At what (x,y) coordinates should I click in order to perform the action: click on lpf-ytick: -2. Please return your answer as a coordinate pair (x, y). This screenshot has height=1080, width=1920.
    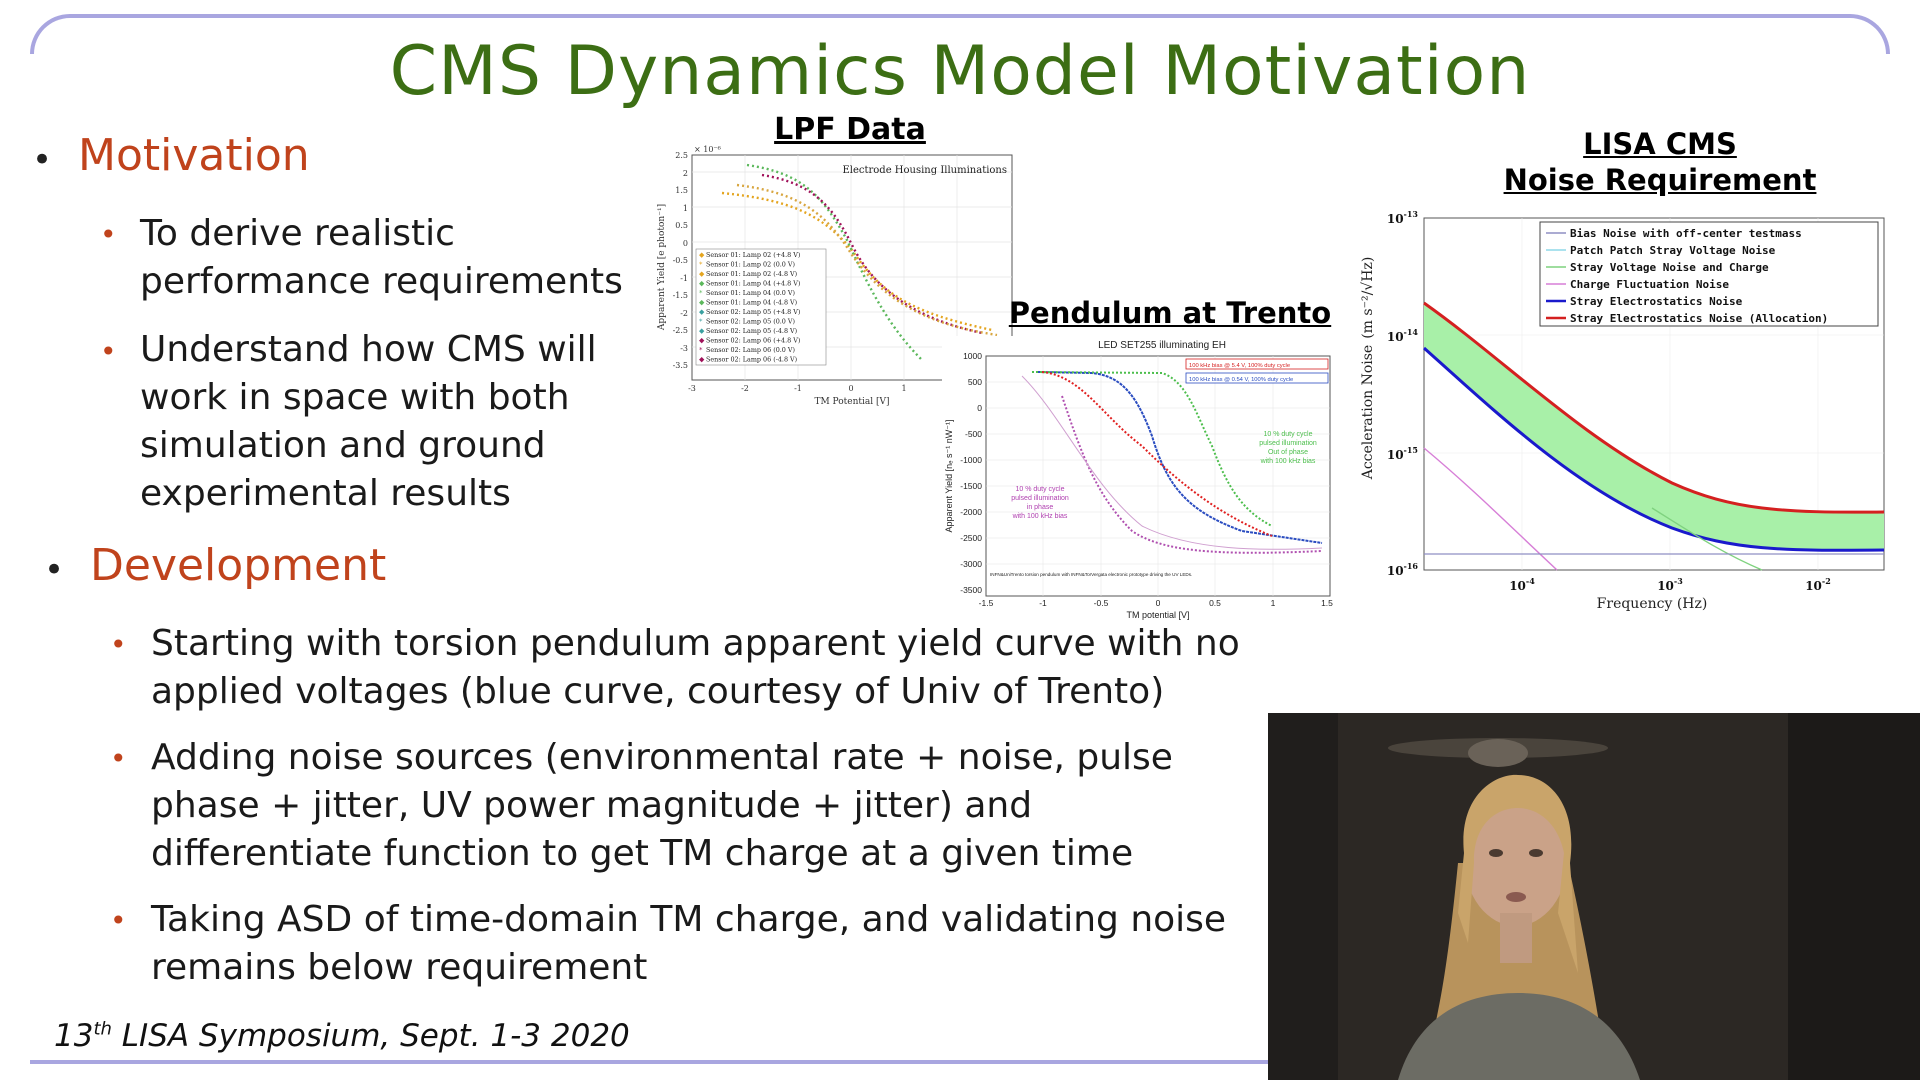
    Looking at the image, I should click on (684, 313).